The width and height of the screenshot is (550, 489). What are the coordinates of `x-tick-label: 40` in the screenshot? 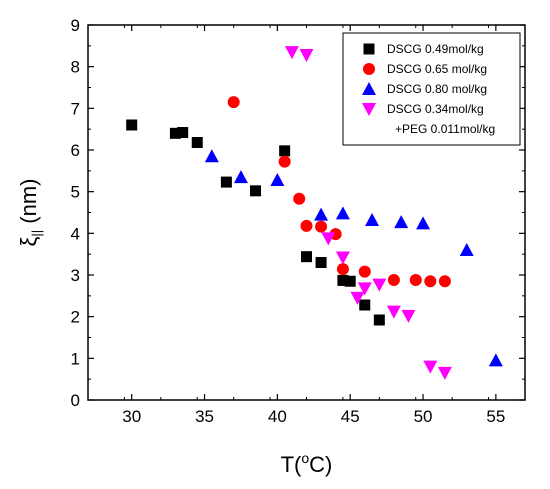 It's located at (277, 416).